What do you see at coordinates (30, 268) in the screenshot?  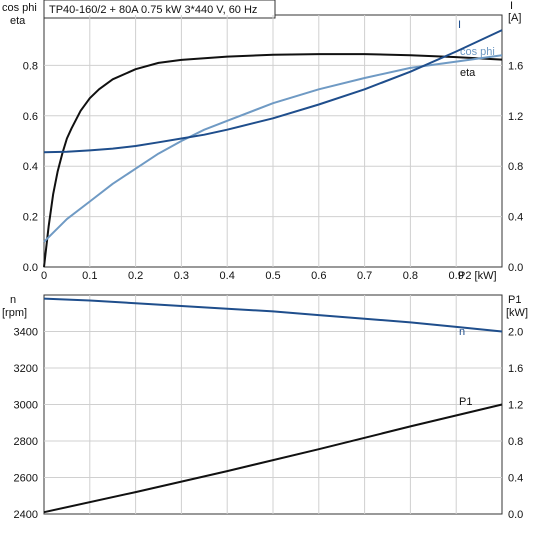 I see `y-left-tick-label: 0.0` at bounding box center [30, 268].